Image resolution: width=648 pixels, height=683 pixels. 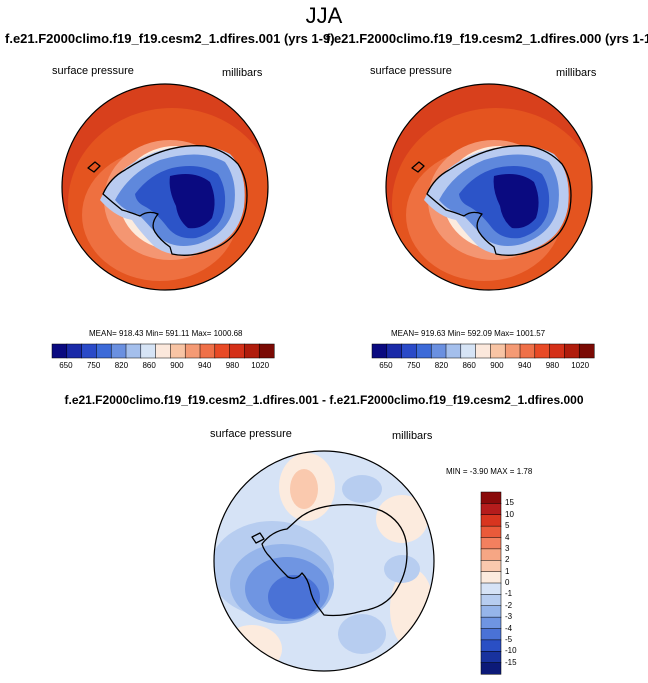 What do you see at coordinates (509, 639) in the screenshot?
I see `diff-colorbar-tick-label: -5` at bounding box center [509, 639].